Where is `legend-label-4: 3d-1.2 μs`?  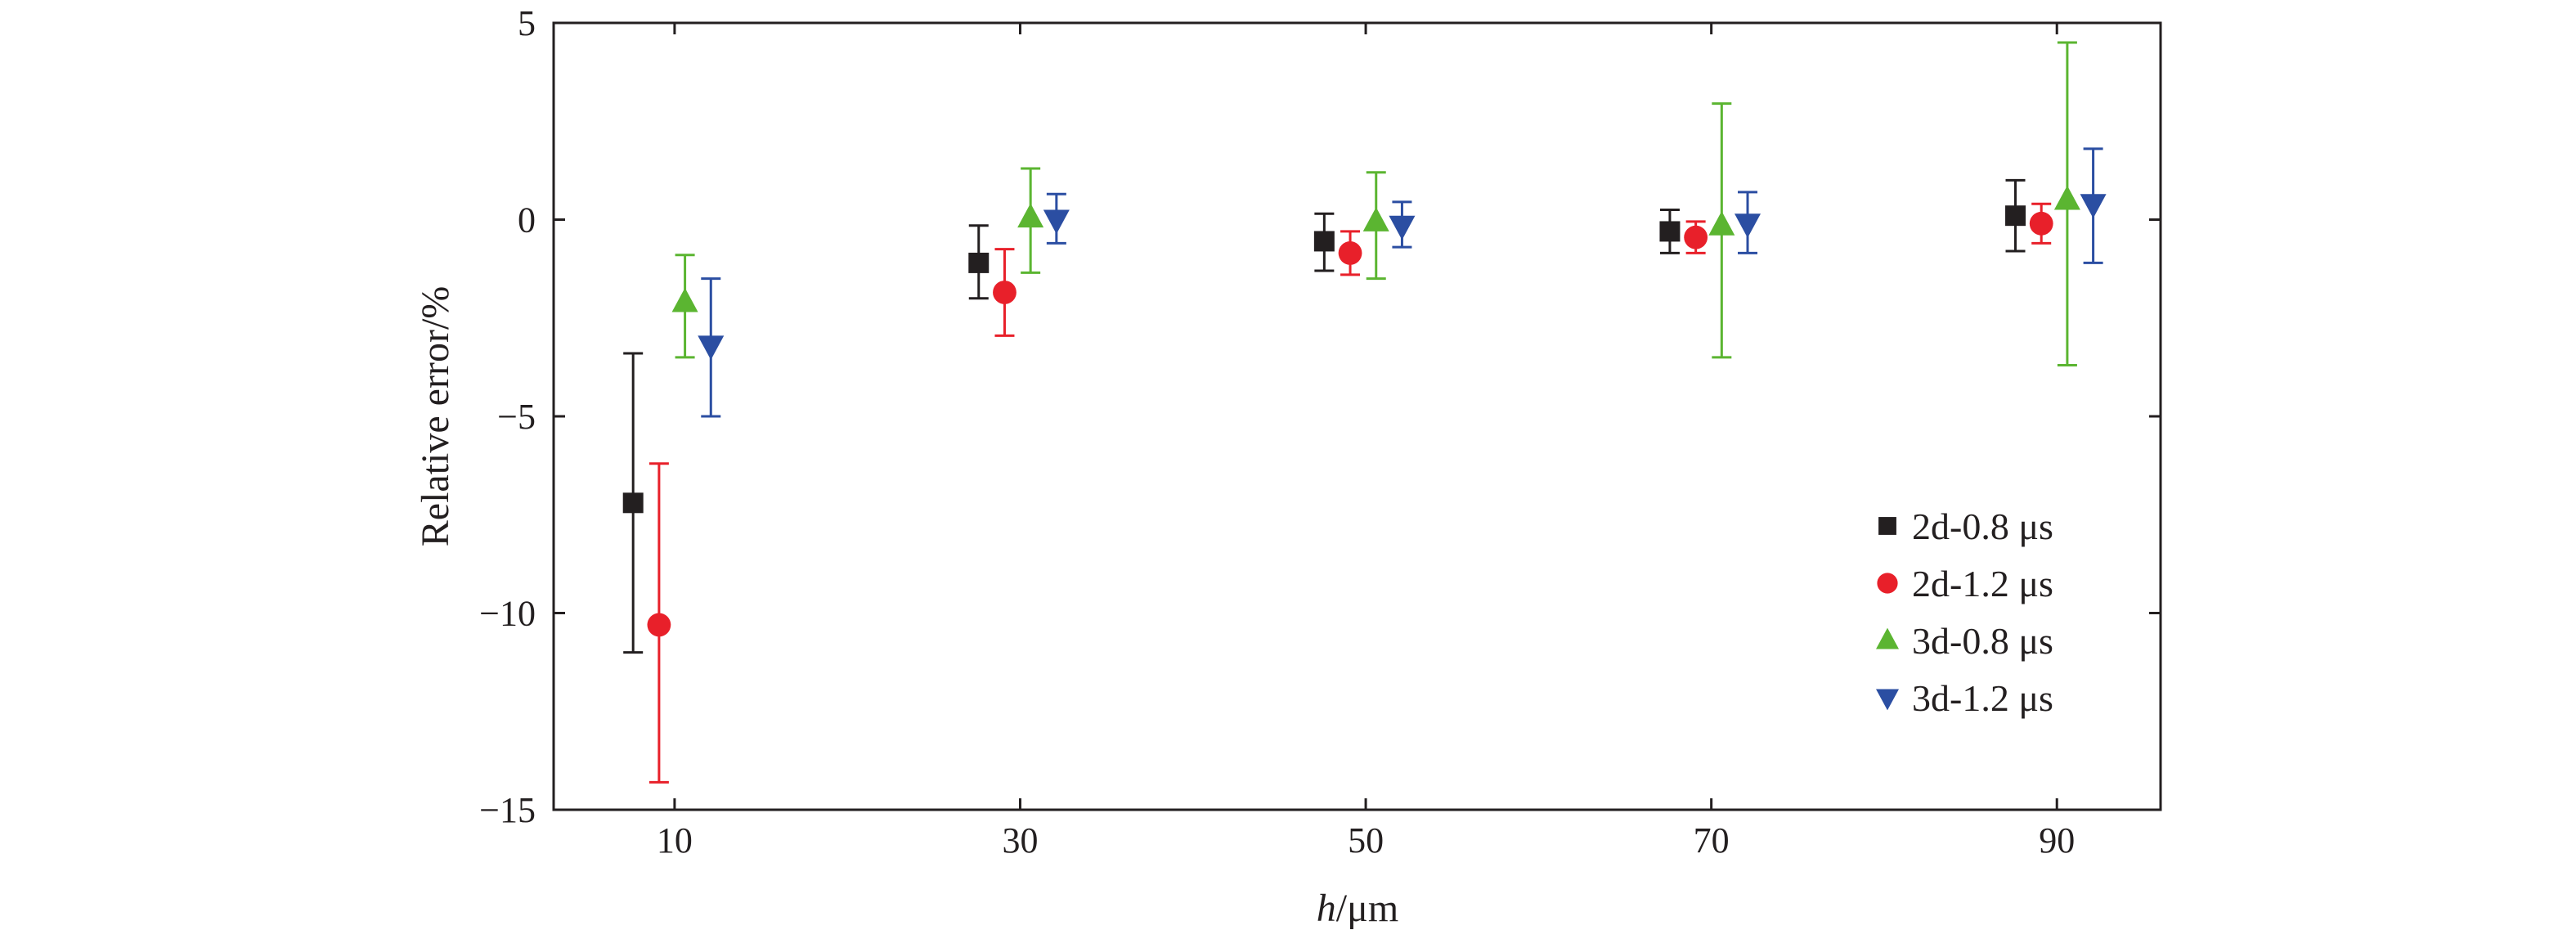 legend-label-4: 3d-1.2 μs is located at coordinates (1983, 698).